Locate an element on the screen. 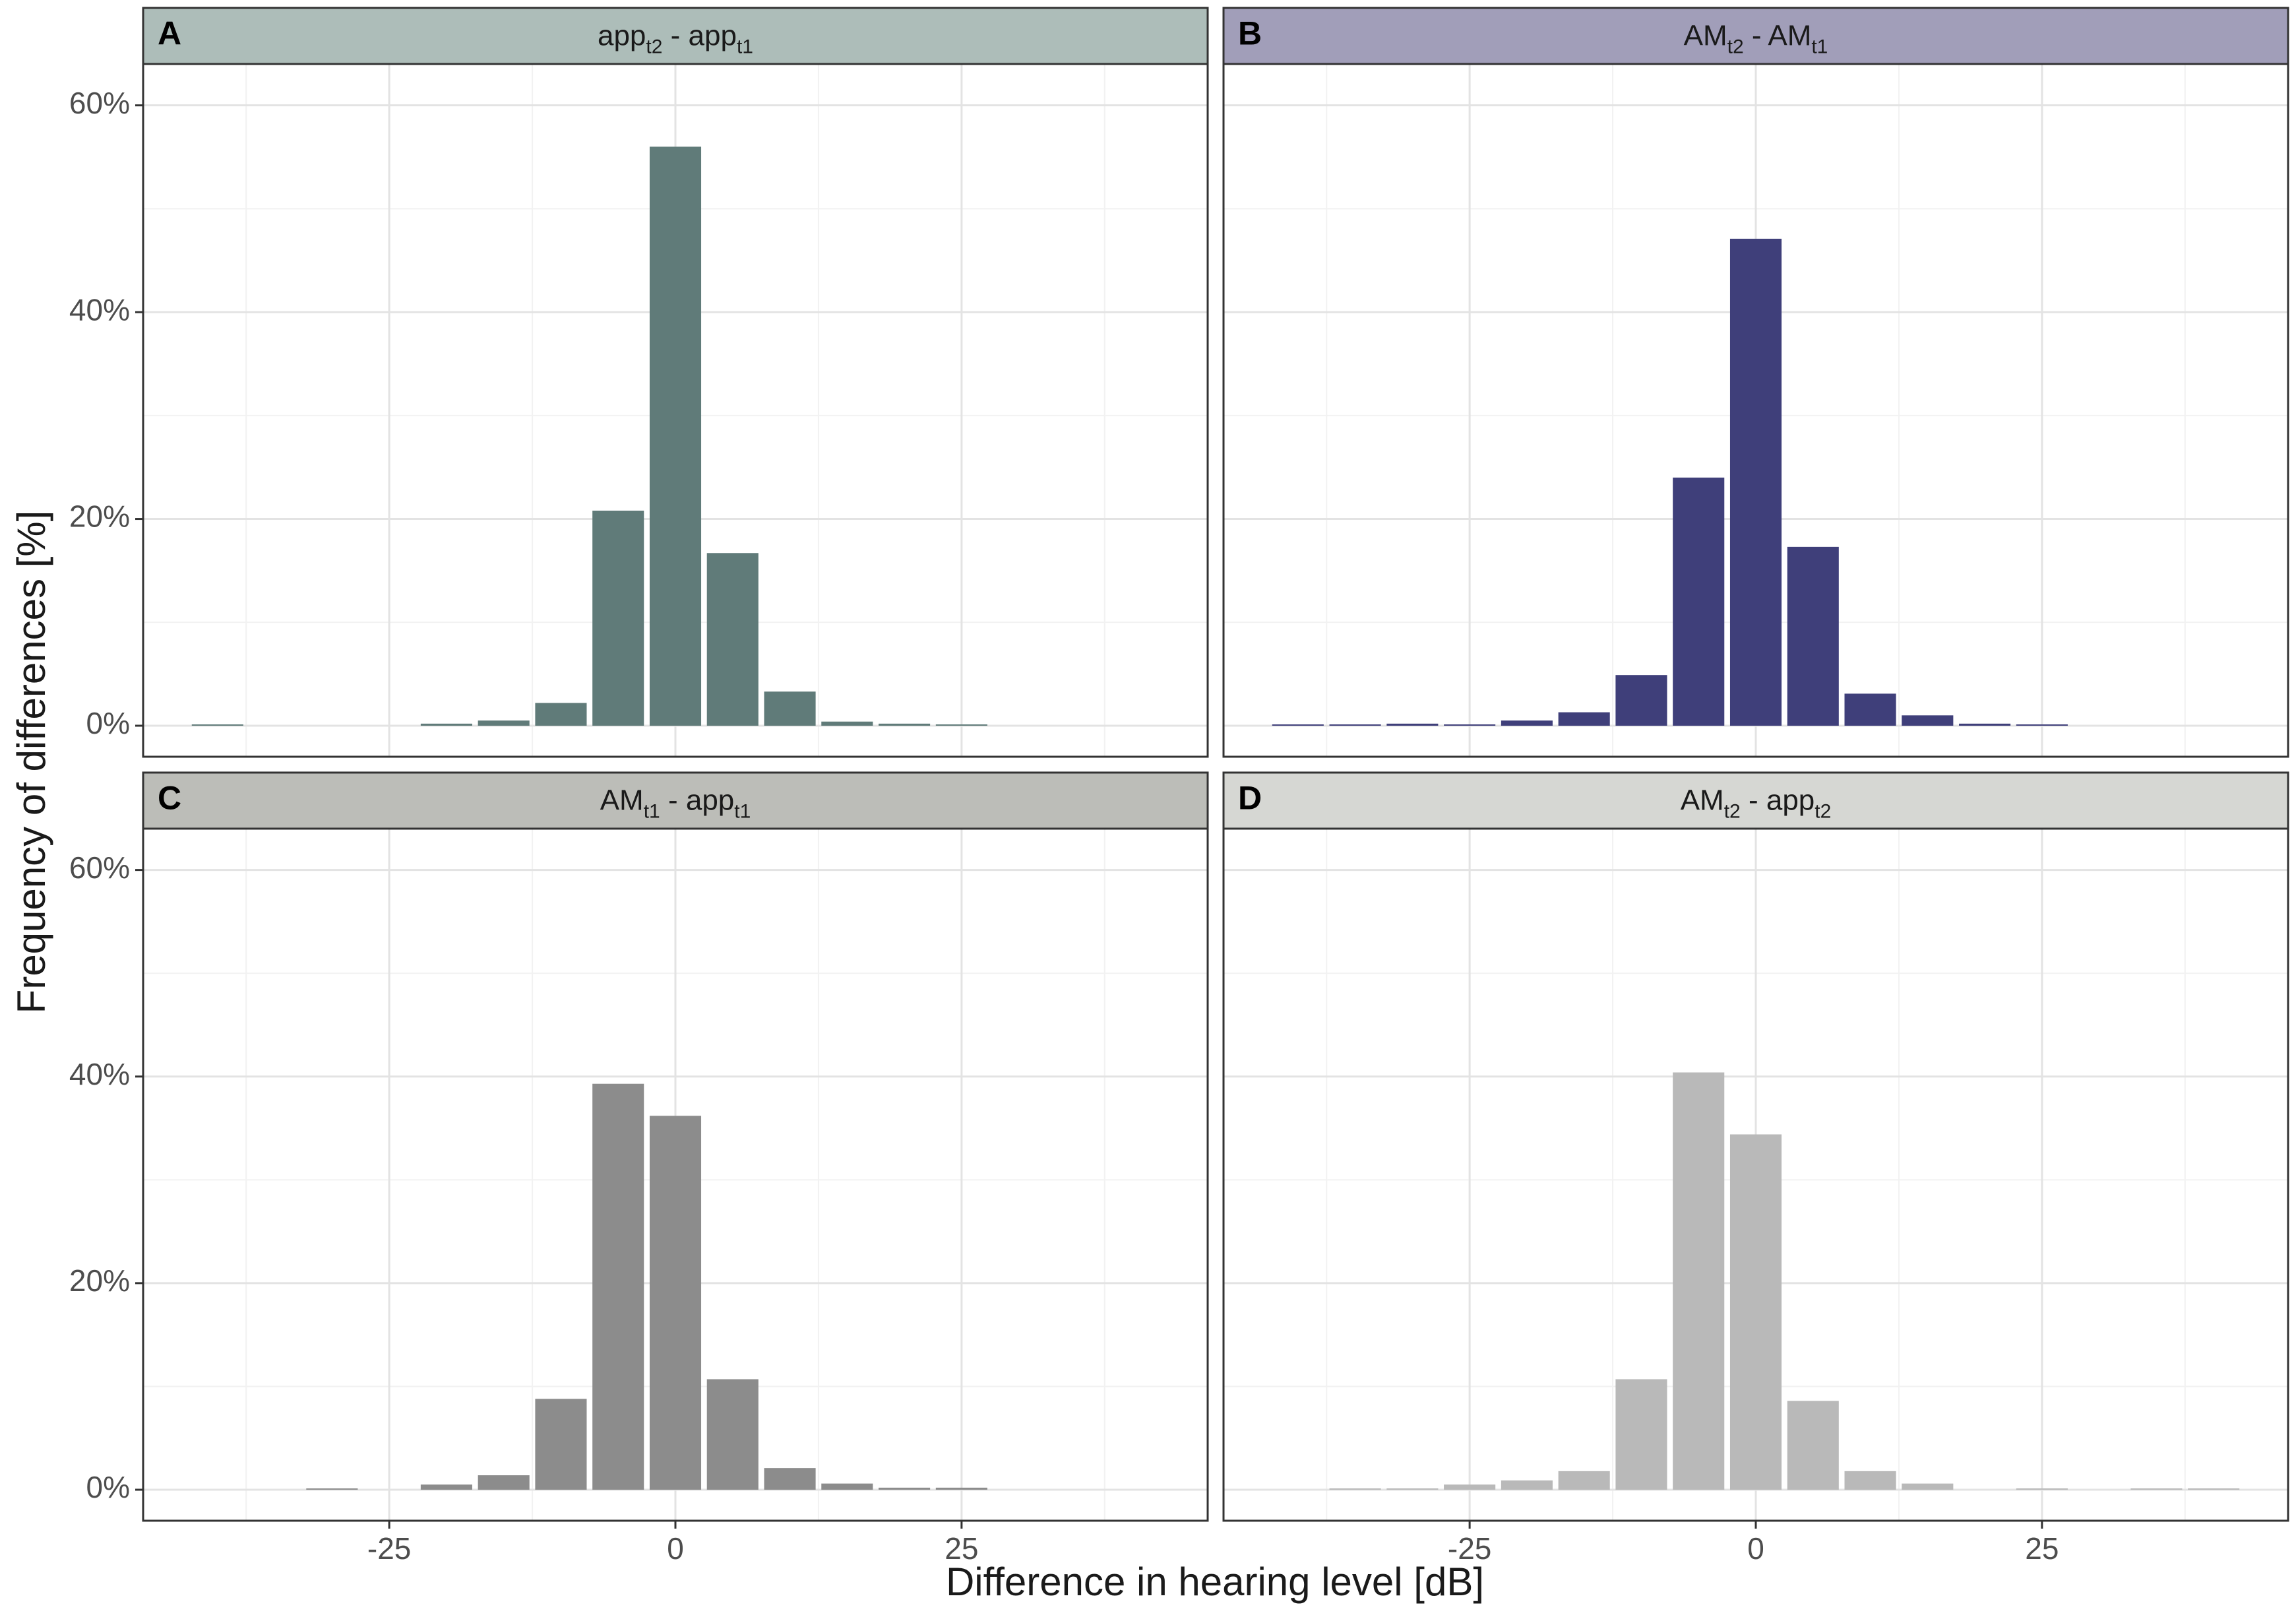  facet-title: appt2 - appt1 is located at coordinates (675, 39).